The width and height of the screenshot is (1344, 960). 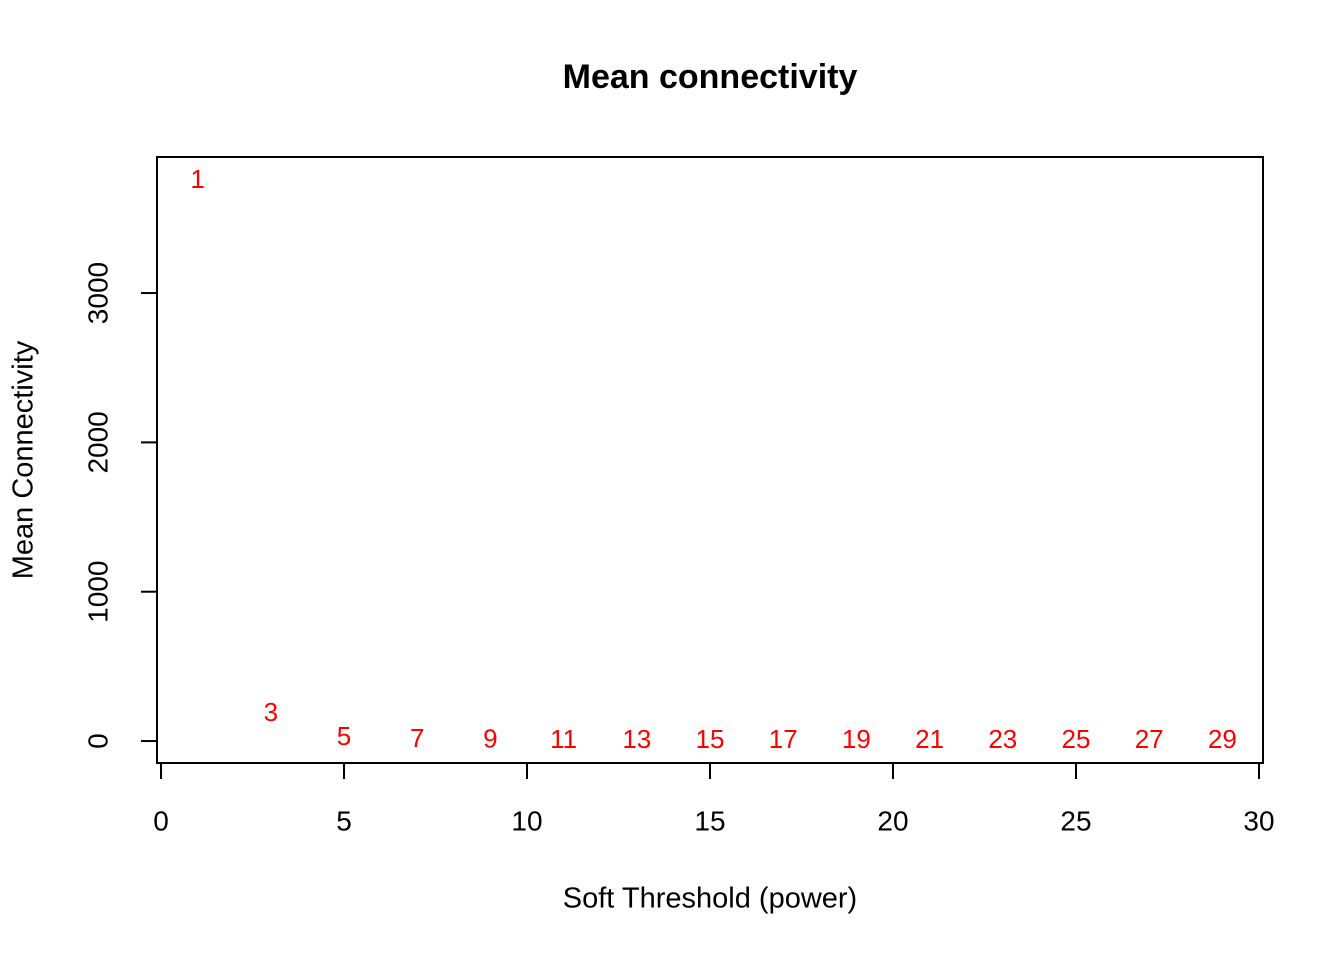 What do you see at coordinates (97, 442) in the screenshot?
I see `y-tick-label: 2000` at bounding box center [97, 442].